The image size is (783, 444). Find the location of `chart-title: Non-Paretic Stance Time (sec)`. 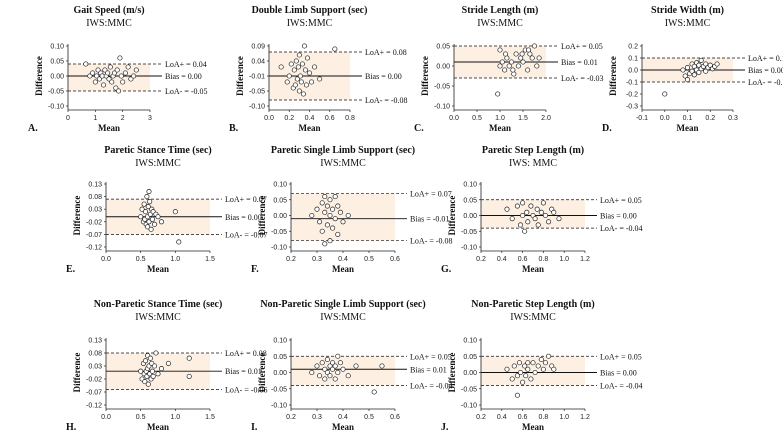

chart-title: Non-Paretic Stance Time (sec) is located at coordinates (158, 304).